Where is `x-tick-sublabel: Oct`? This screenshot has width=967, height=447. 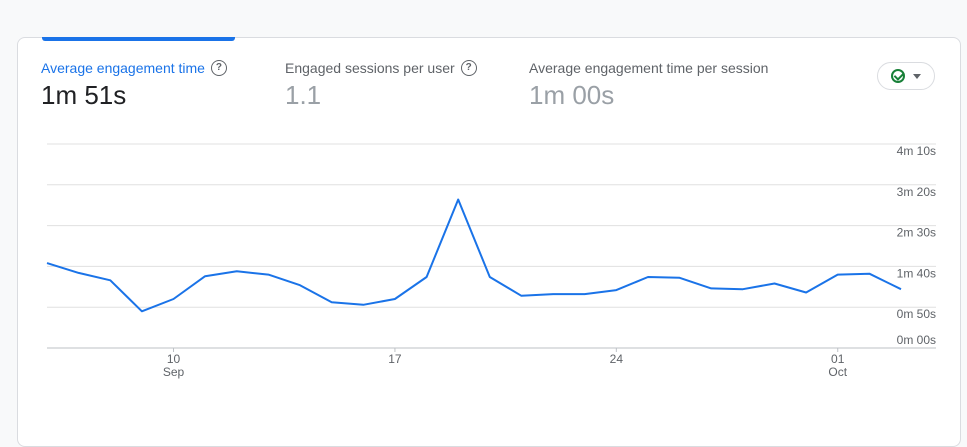
x-tick-sublabel: Oct is located at coordinates (837, 372).